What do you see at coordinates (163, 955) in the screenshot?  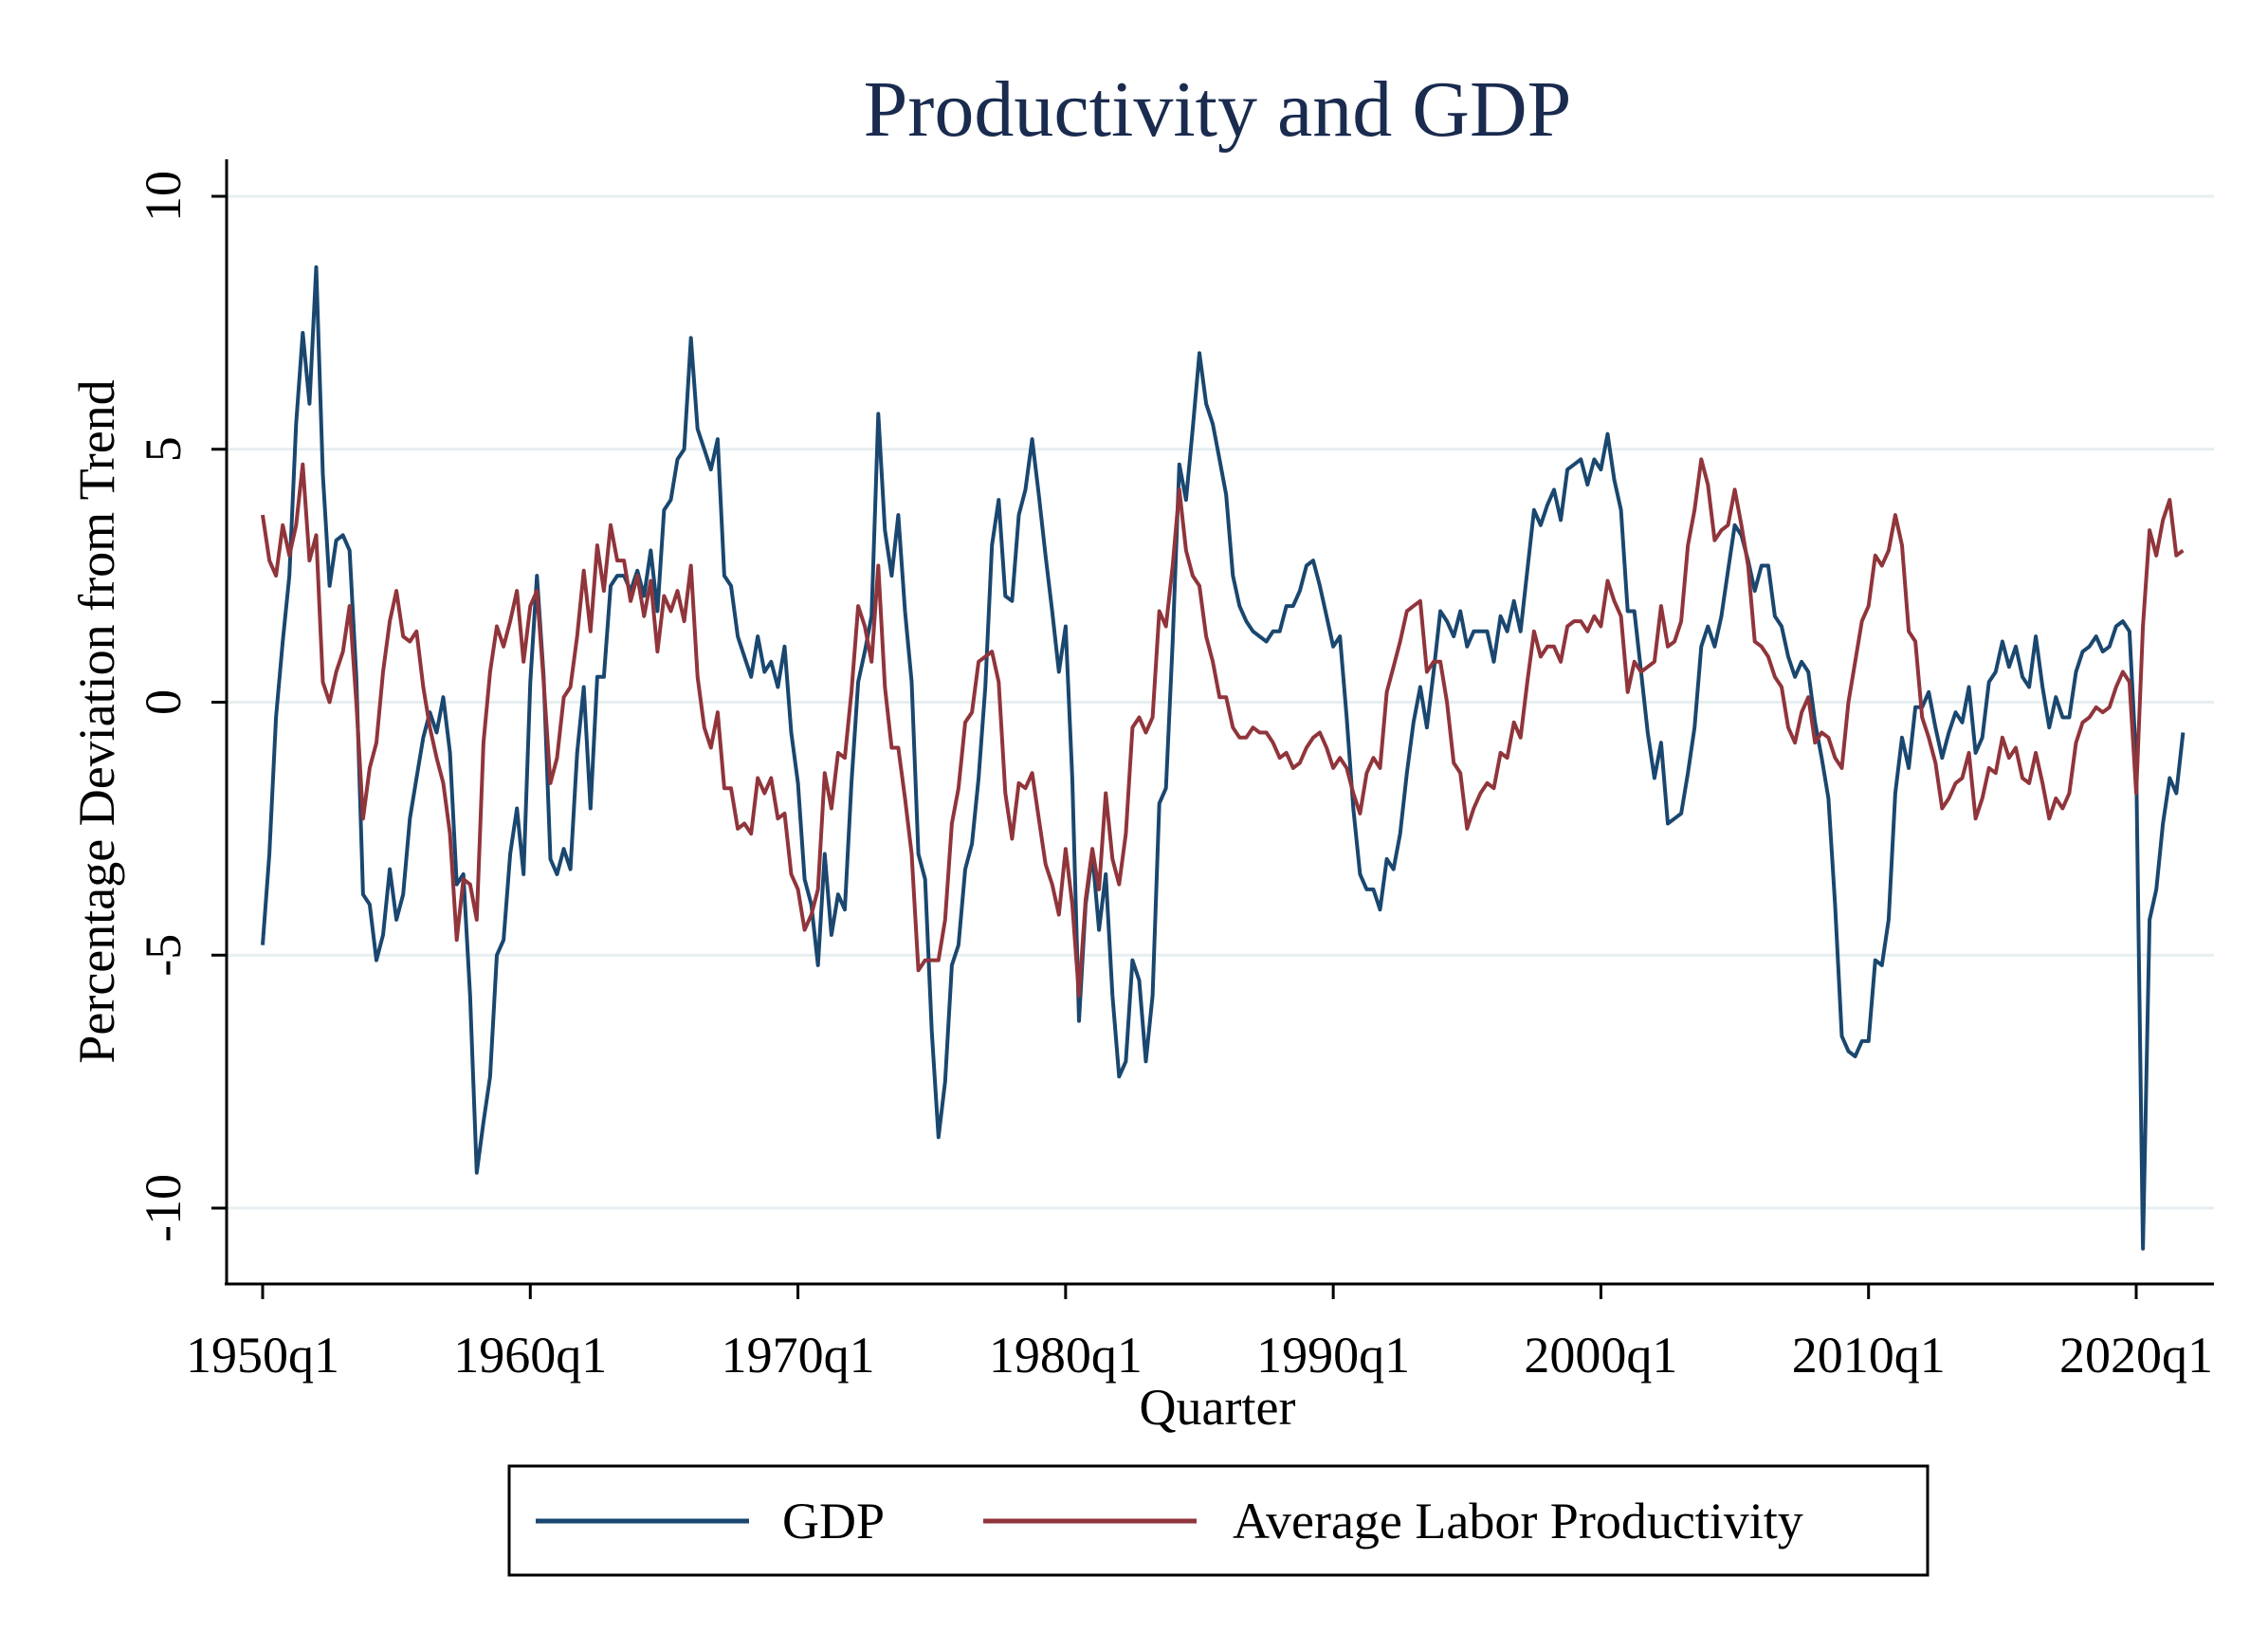 I see `y-tick-label: -5` at bounding box center [163, 955].